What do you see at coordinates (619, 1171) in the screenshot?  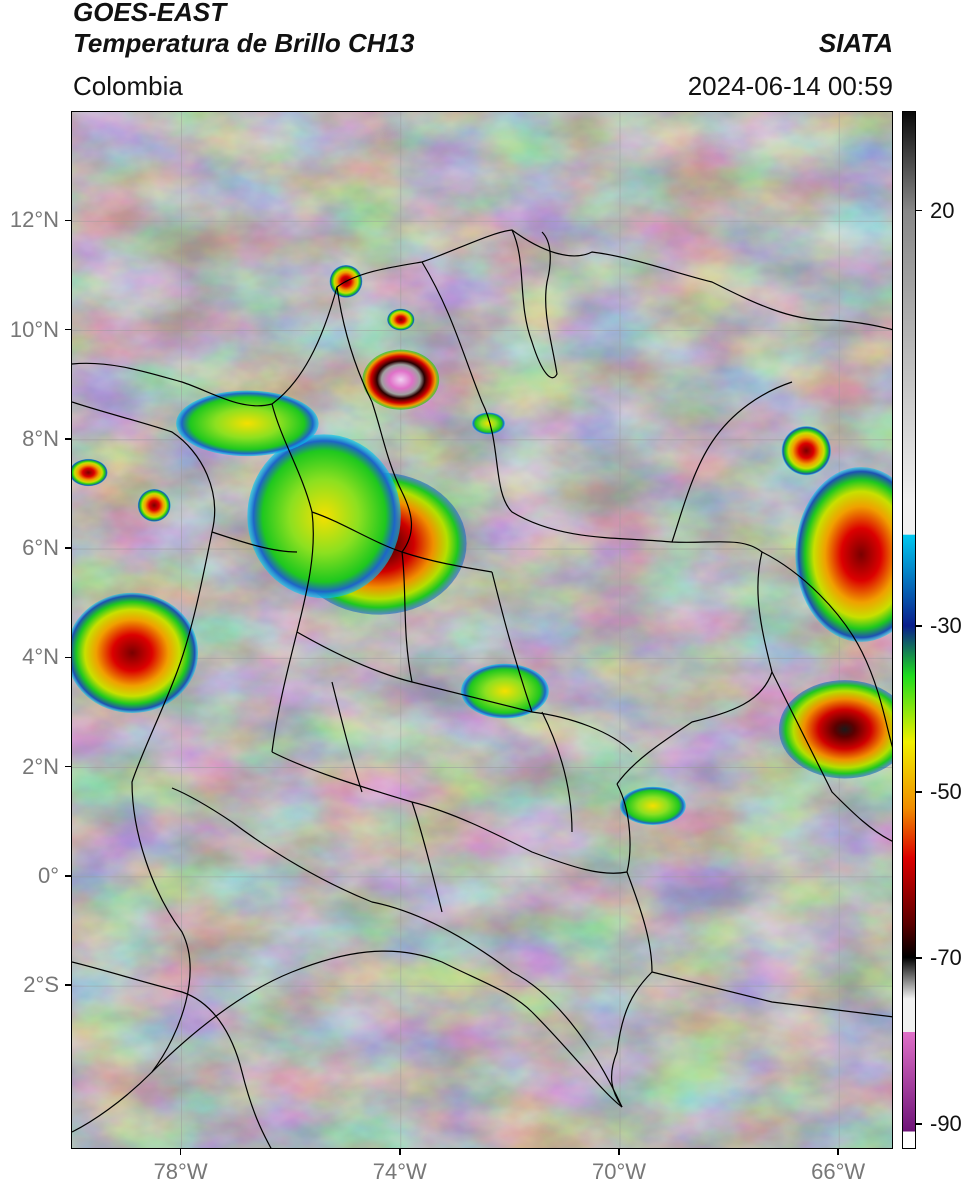 I see `lon-tick-label: 70°W` at bounding box center [619, 1171].